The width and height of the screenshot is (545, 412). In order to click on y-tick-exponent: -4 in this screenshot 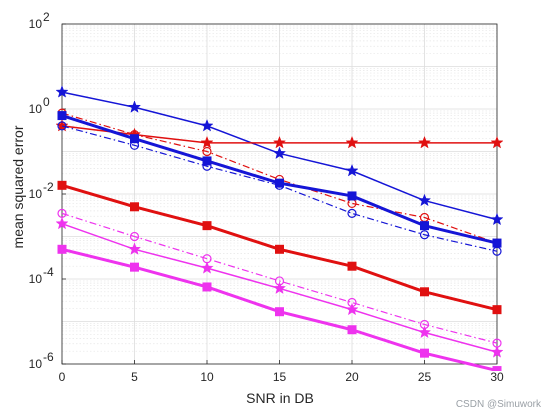, I will do `click(48, 272)`.